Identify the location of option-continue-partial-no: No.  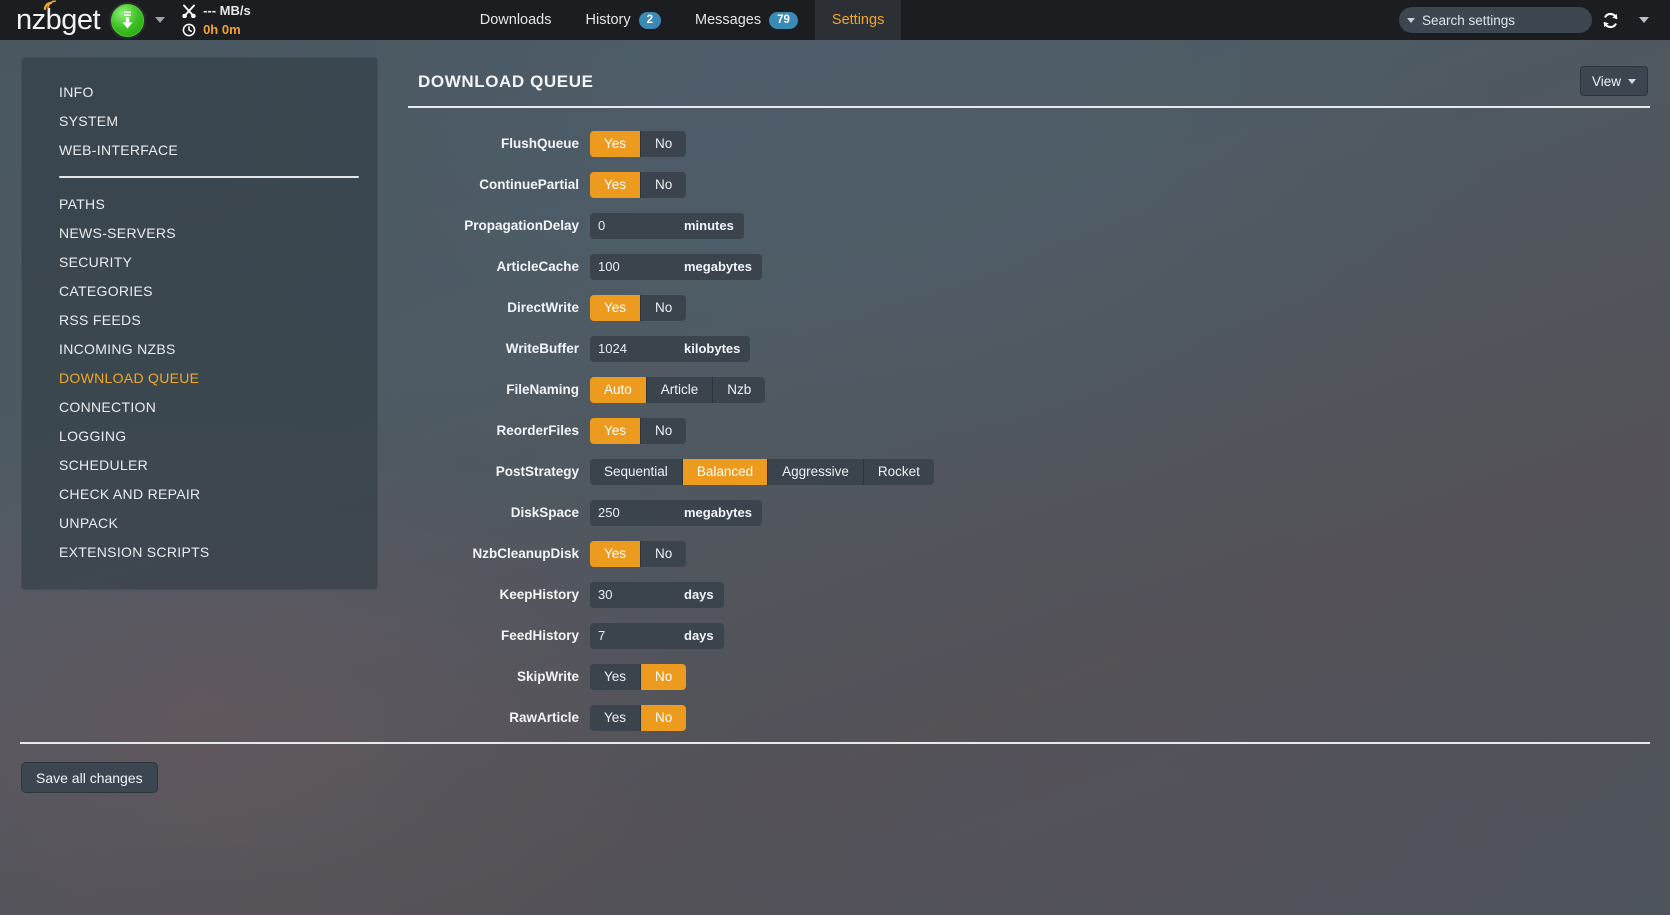
(663, 184).